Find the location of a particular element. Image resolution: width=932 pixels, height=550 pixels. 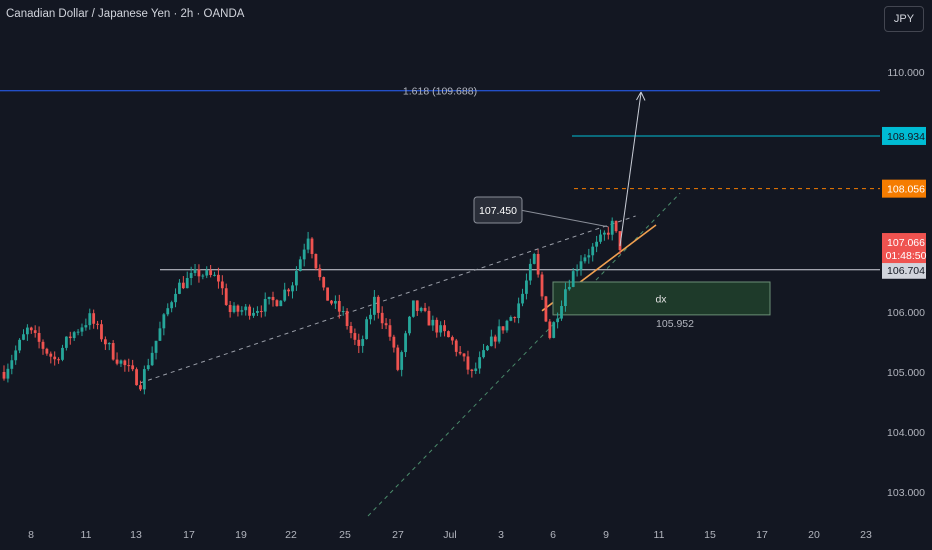

x-tick-label: 6 is located at coordinates (553, 535).